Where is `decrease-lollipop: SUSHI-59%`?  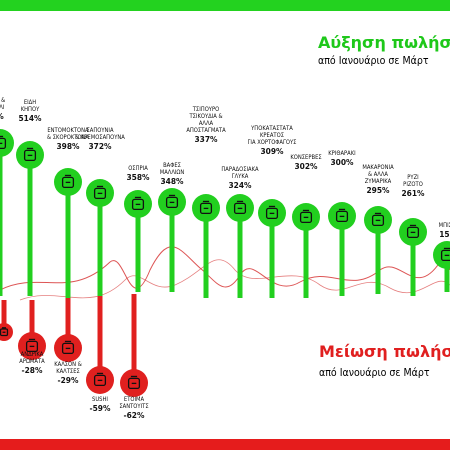 decrease-lollipop: SUSHI-59% is located at coordinates (100, 354).